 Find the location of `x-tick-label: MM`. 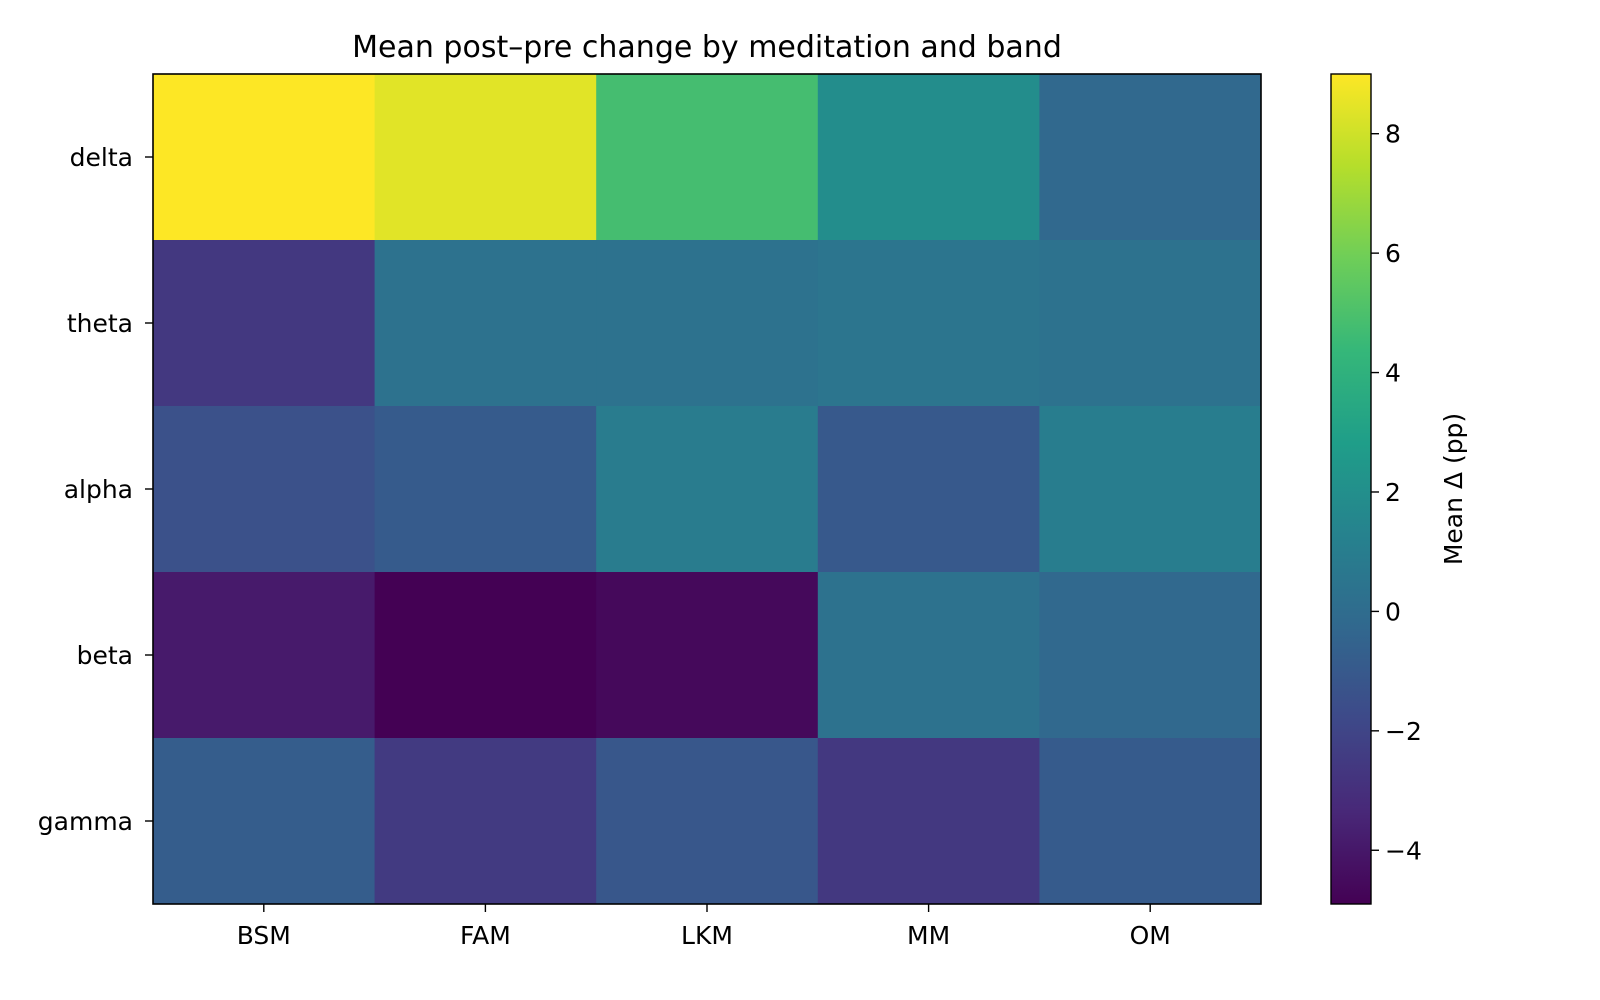

x-tick-label: MM is located at coordinates (928, 935).